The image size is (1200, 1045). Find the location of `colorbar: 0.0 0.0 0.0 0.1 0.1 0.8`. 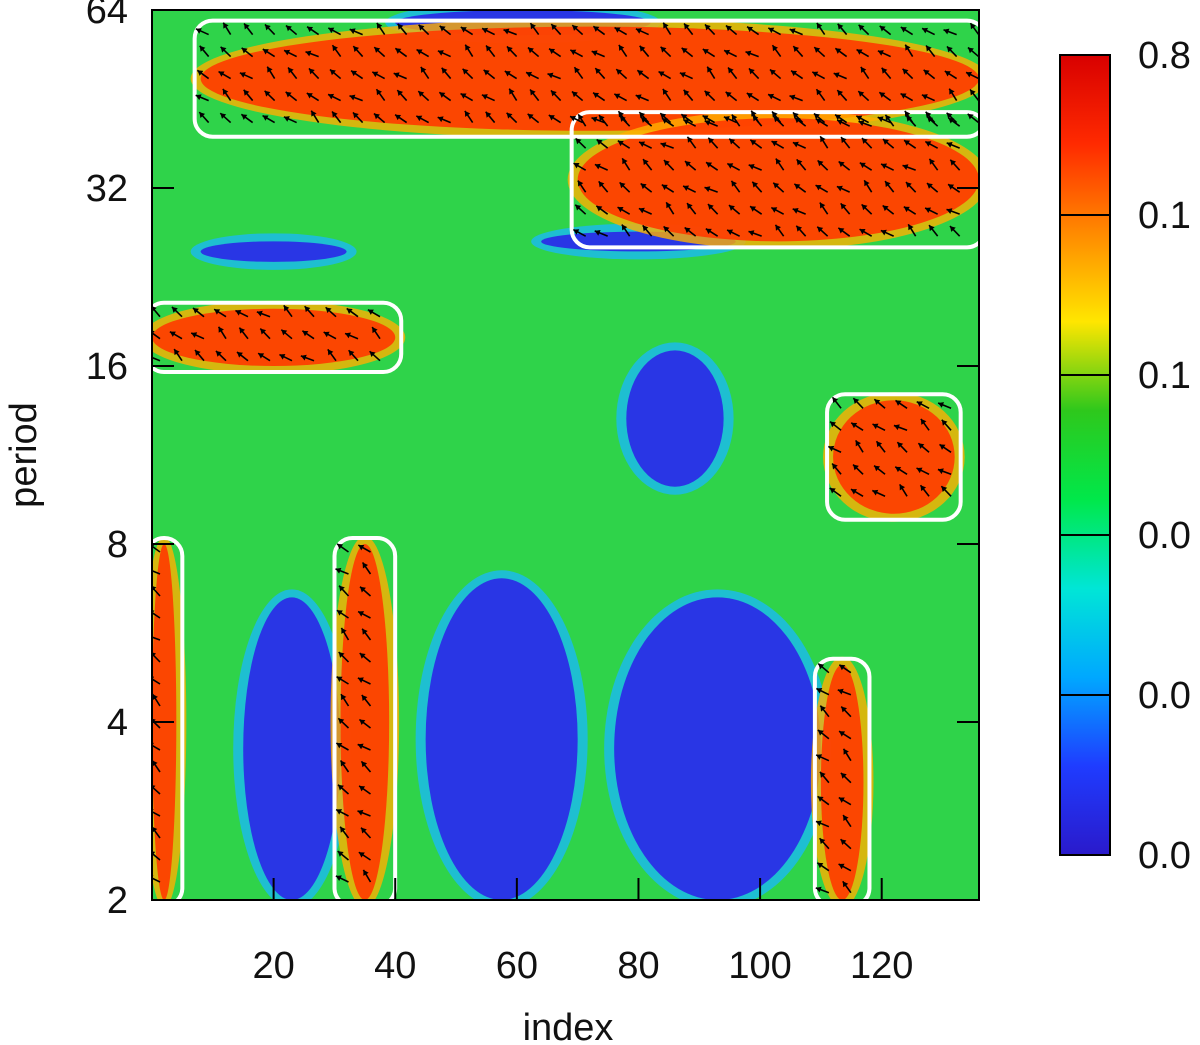

colorbar: 0.0 0.0 0.0 0.1 0.1 0.8 is located at coordinates (1125, 456).